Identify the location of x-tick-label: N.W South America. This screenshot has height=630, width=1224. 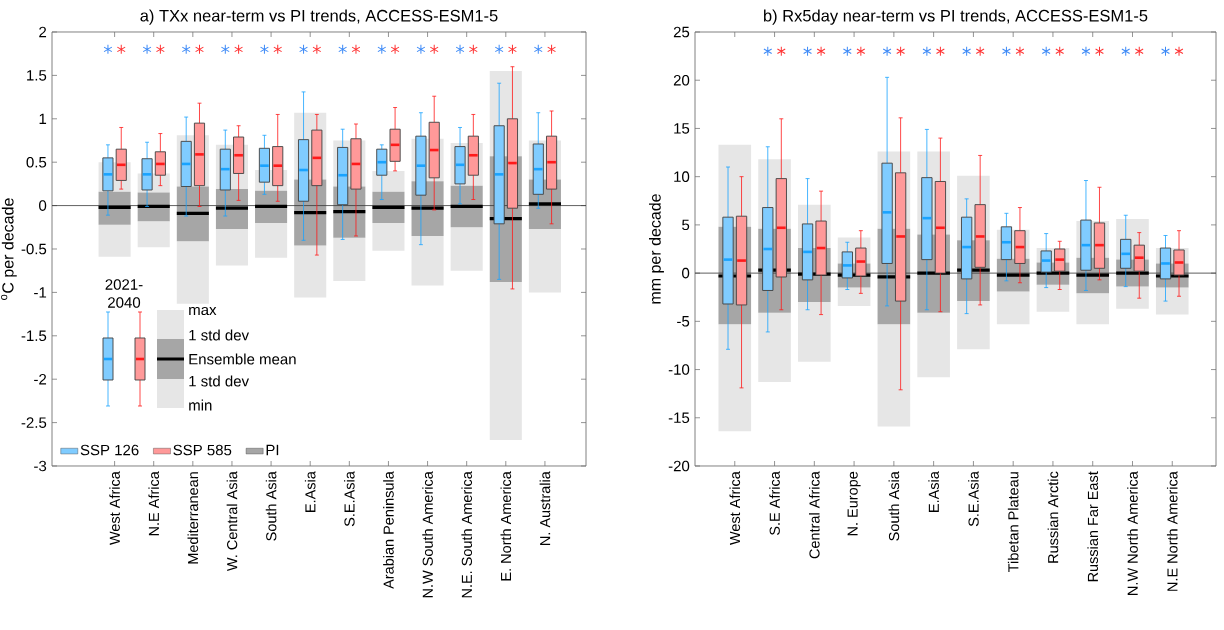
(427, 534).